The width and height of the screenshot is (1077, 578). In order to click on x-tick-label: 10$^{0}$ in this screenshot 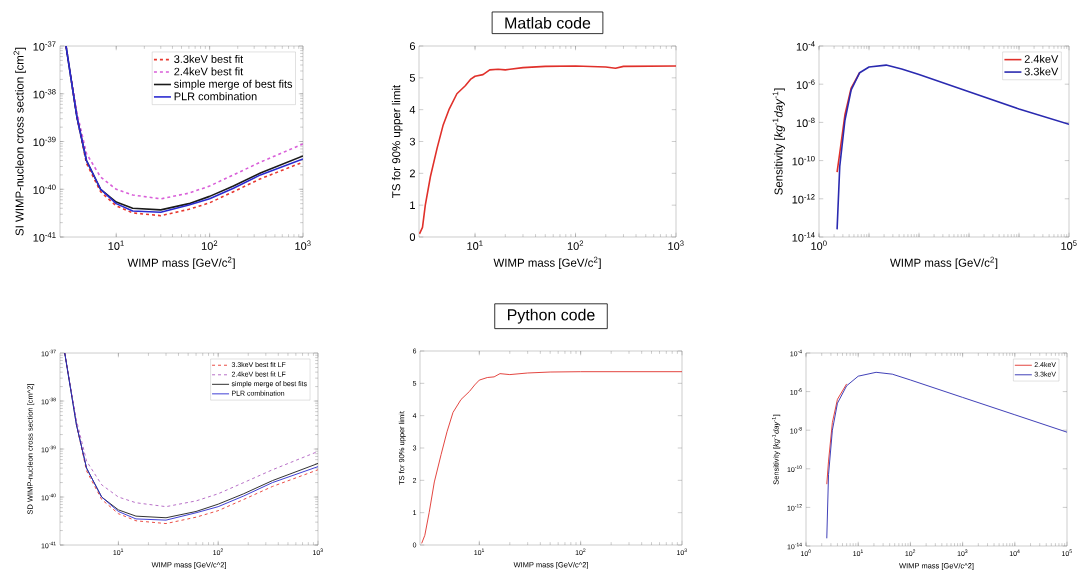, I will do `click(819, 245)`.